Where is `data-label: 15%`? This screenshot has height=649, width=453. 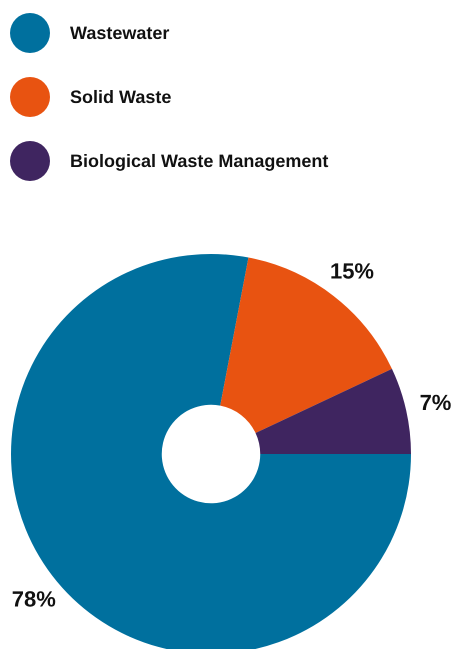 data-label: 15% is located at coordinates (352, 271).